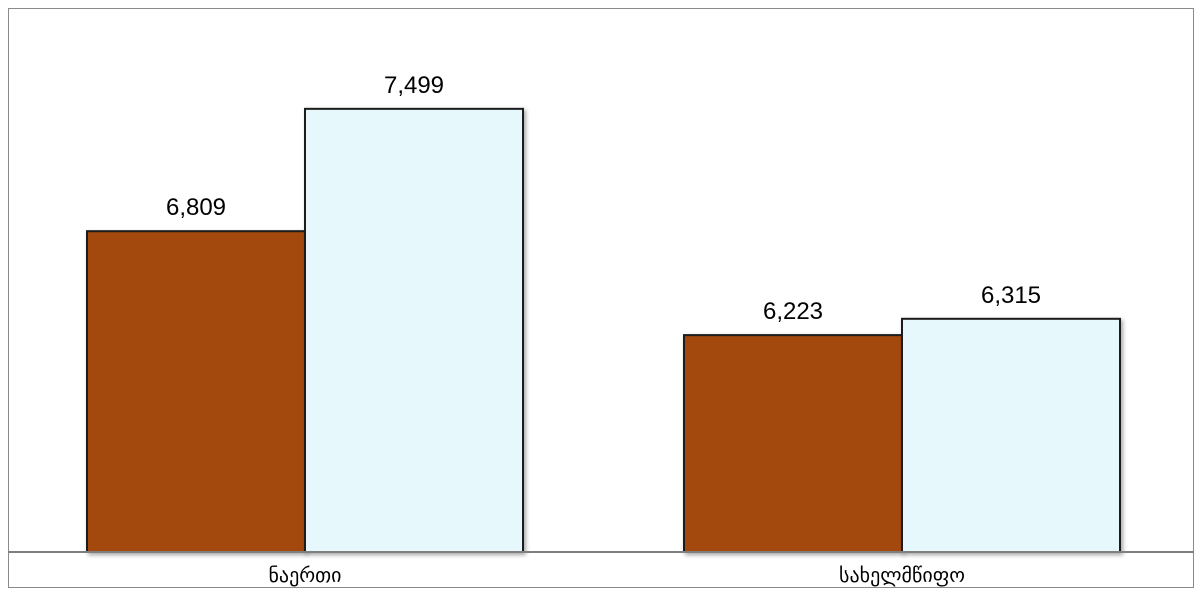 The width and height of the screenshot is (1196, 590). What do you see at coordinates (1011, 295) in the screenshot?
I see `data-label: 6,315` at bounding box center [1011, 295].